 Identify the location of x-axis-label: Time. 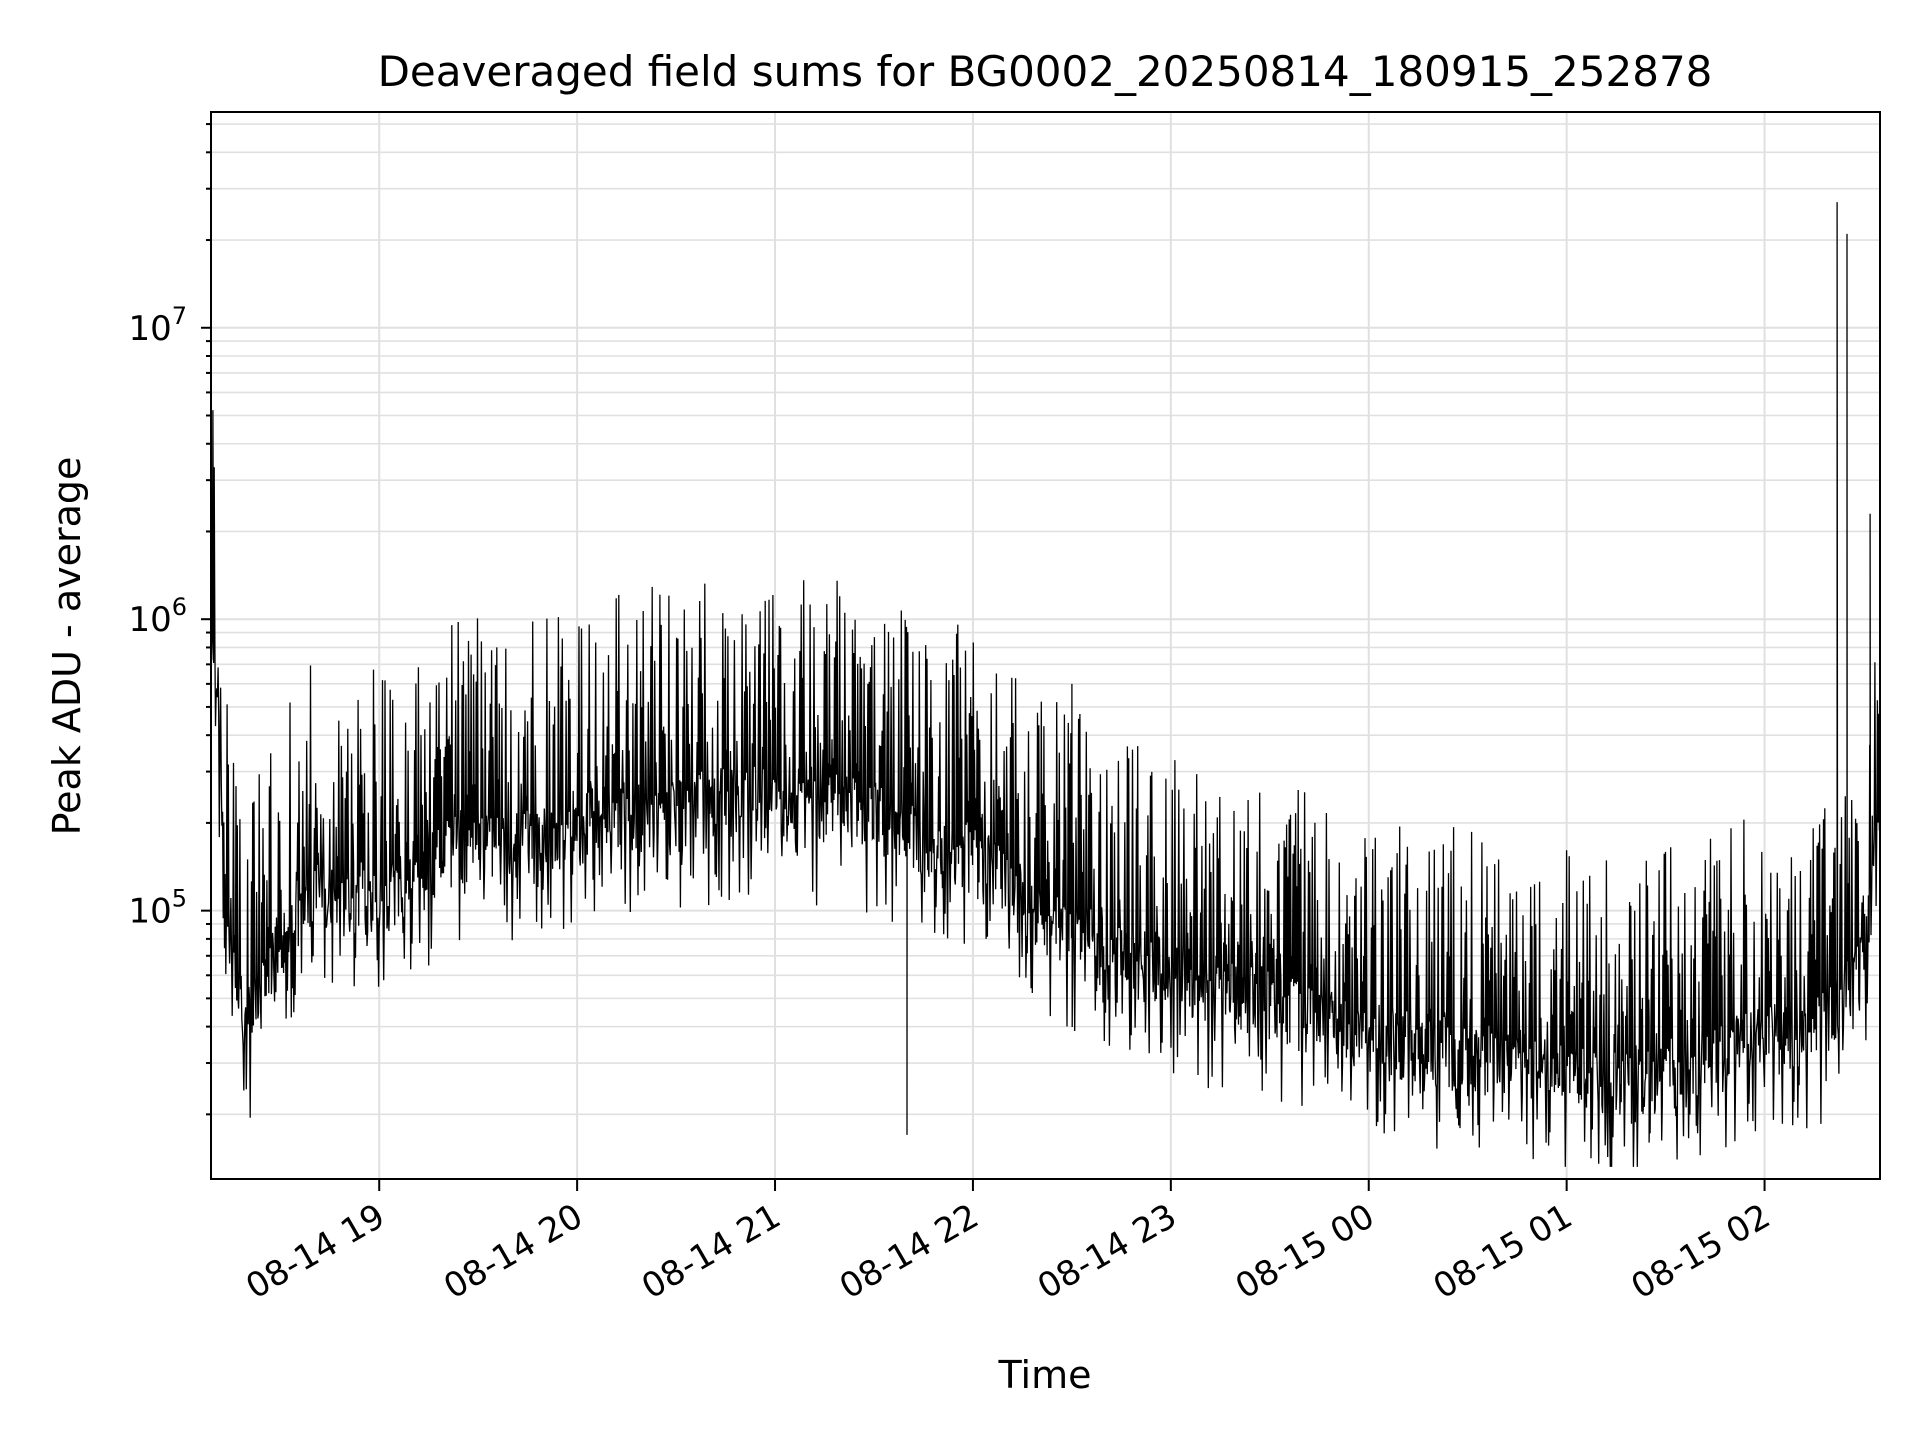
(1045, 1375).